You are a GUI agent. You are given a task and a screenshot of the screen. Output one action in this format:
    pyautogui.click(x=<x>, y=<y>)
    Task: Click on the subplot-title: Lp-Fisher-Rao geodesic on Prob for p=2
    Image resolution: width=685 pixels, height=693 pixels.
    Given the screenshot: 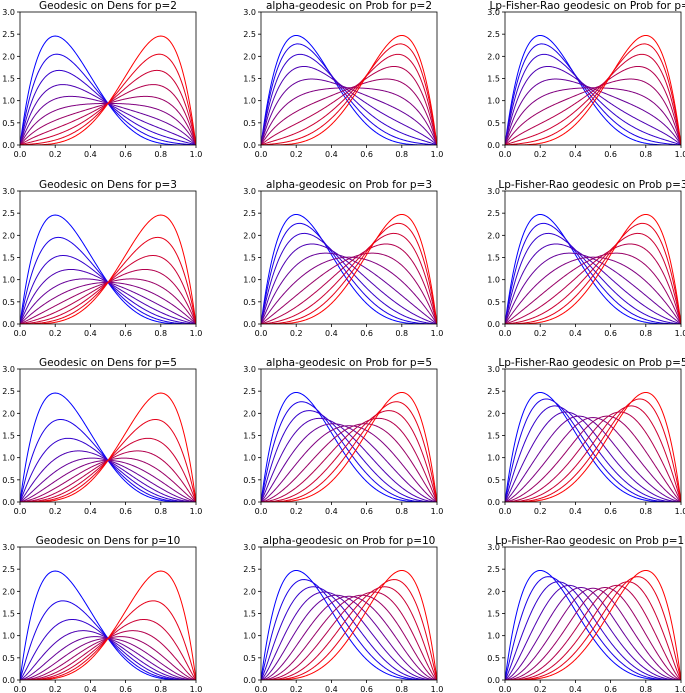 What is the action you would take?
    pyautogui.click(x=587, y=6)
    